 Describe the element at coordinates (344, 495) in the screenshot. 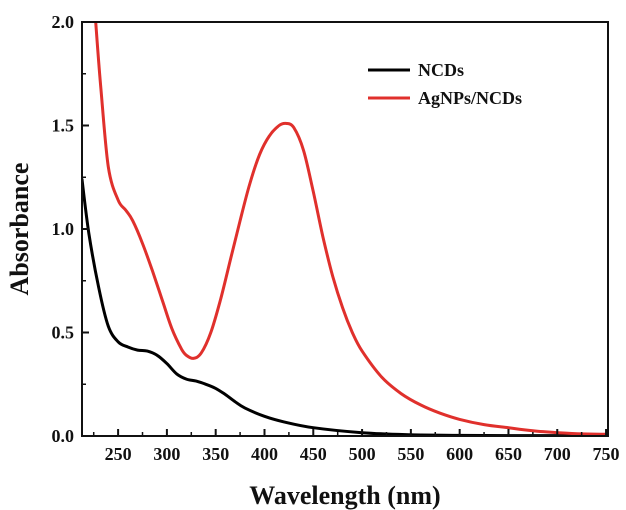

I see `x-axis-title: Wavelength (nm)` at that location.